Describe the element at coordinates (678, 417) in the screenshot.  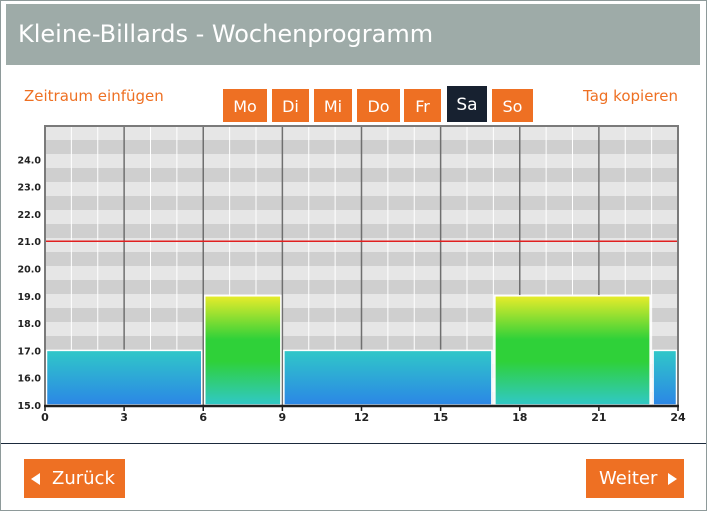
I see `x-tick-label: 24` at that location.